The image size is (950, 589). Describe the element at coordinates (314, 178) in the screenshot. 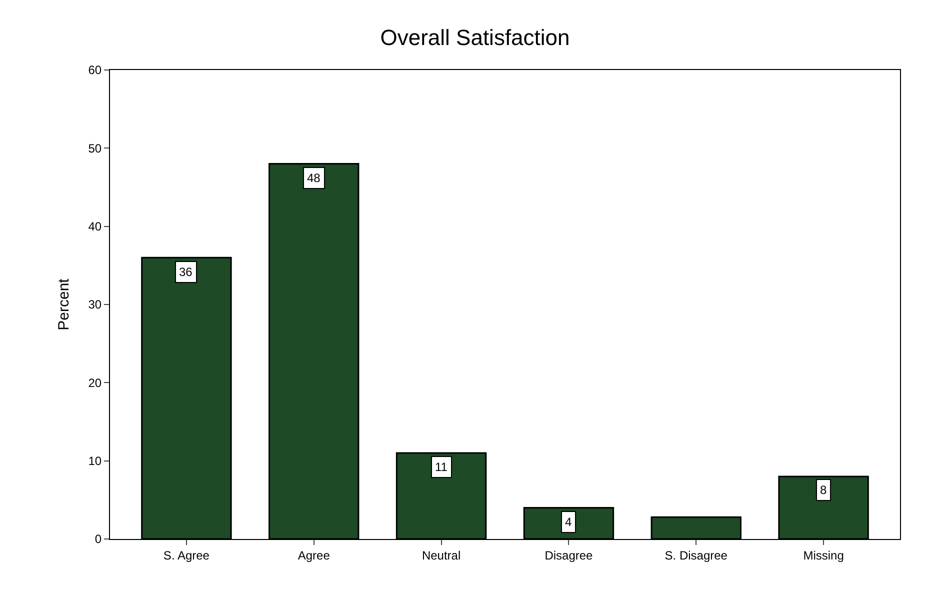

I see `data-label: 48` at that location.